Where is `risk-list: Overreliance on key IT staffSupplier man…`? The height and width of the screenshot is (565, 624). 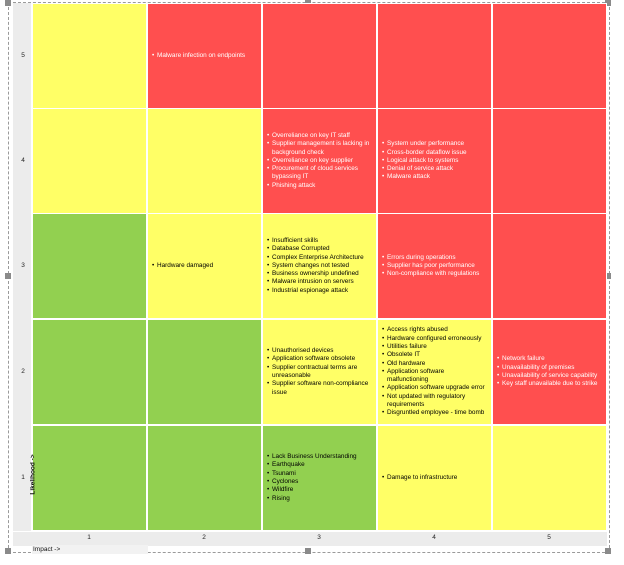 risk-list: Overreliance on key IT staffSupplier man… is located at coordinates (319, 161).